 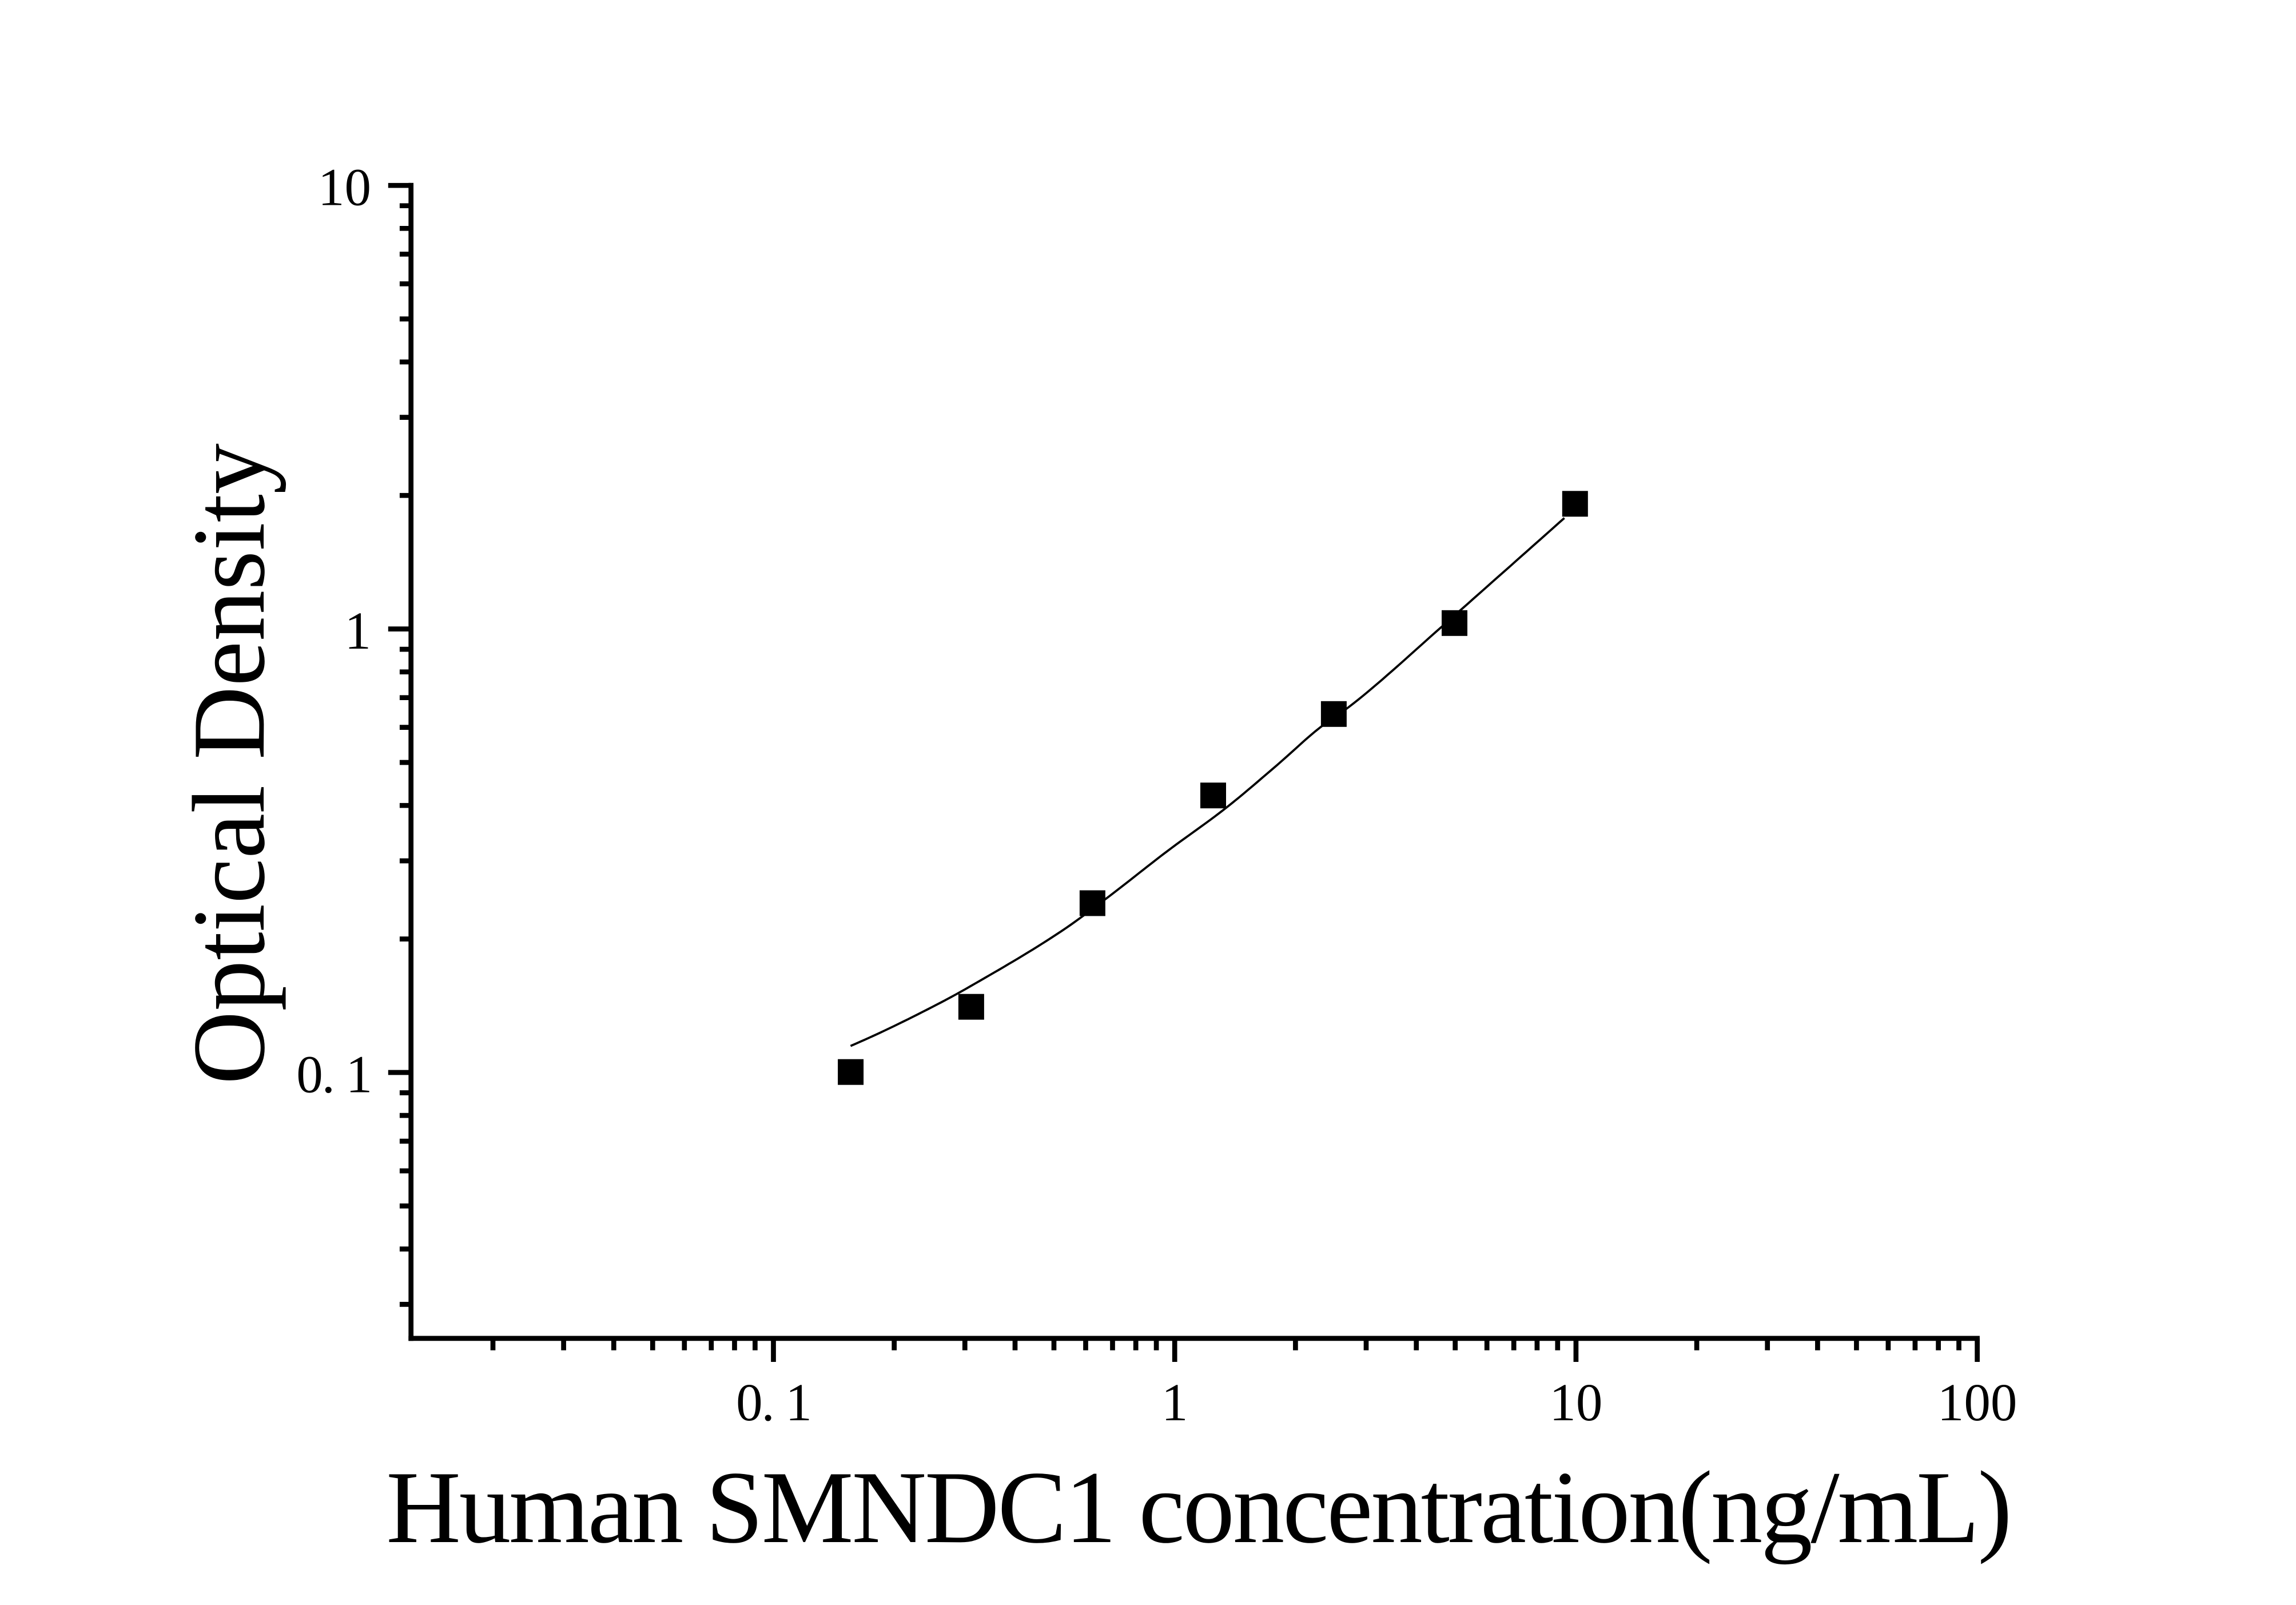 I want to click on svg-text: Optical Density, so click(x=229, y=763).